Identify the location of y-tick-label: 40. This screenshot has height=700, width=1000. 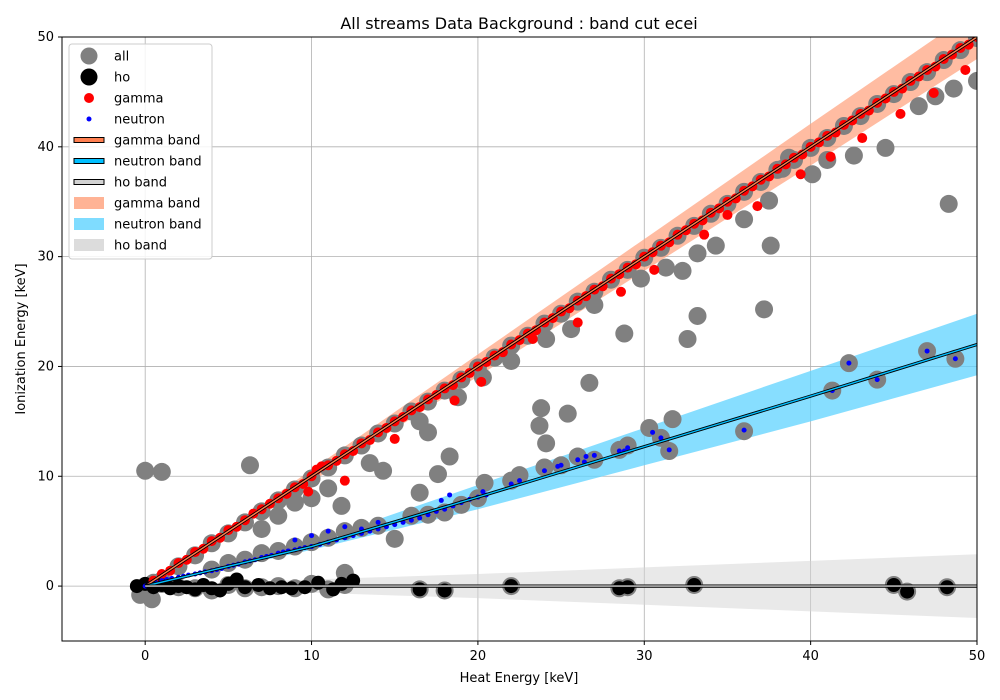
(45, 147).